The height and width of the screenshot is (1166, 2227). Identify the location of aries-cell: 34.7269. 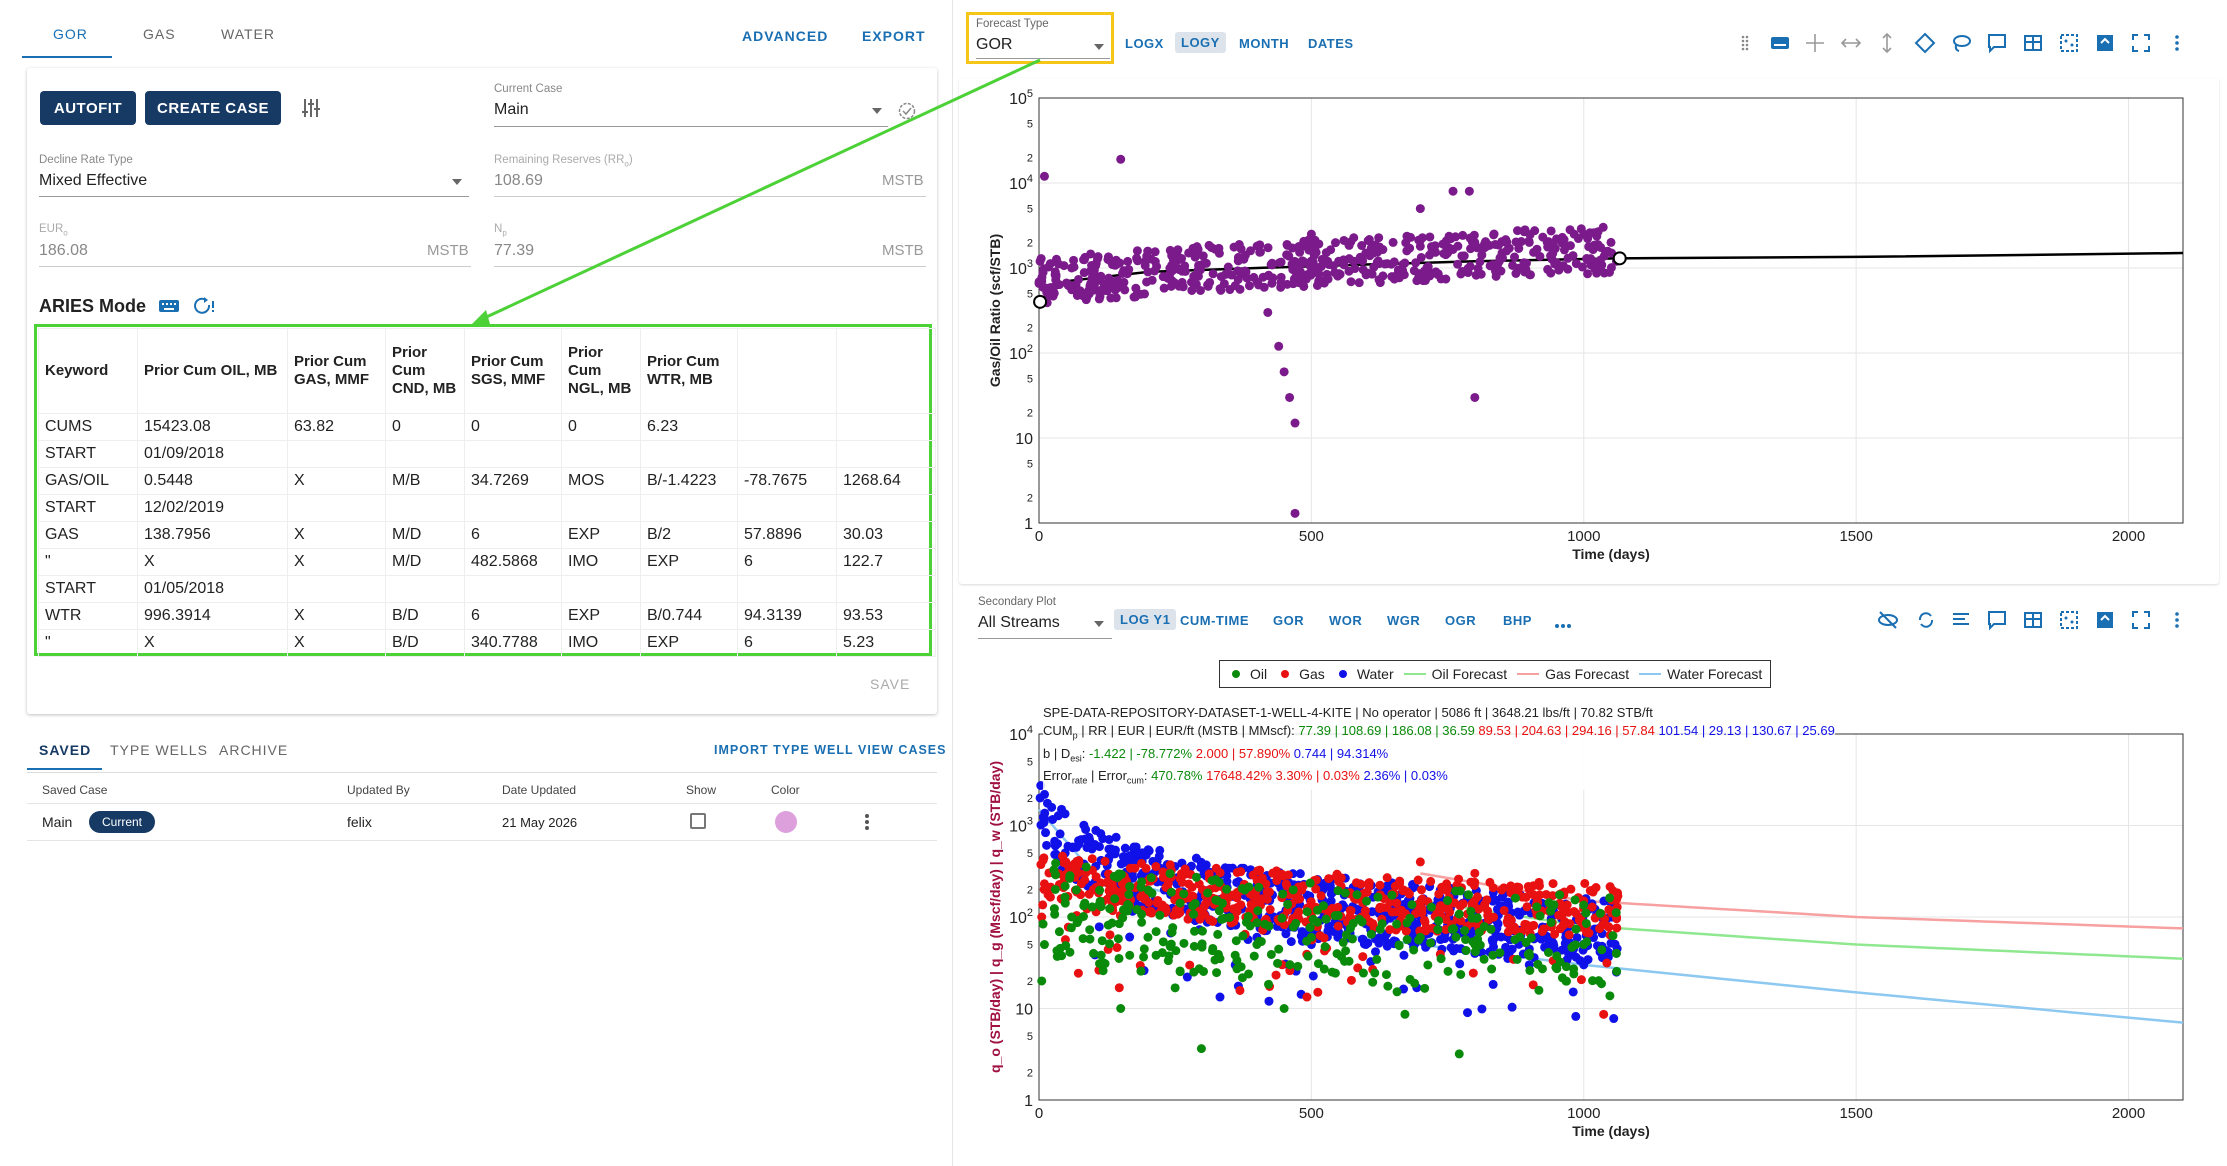
(513, 481).